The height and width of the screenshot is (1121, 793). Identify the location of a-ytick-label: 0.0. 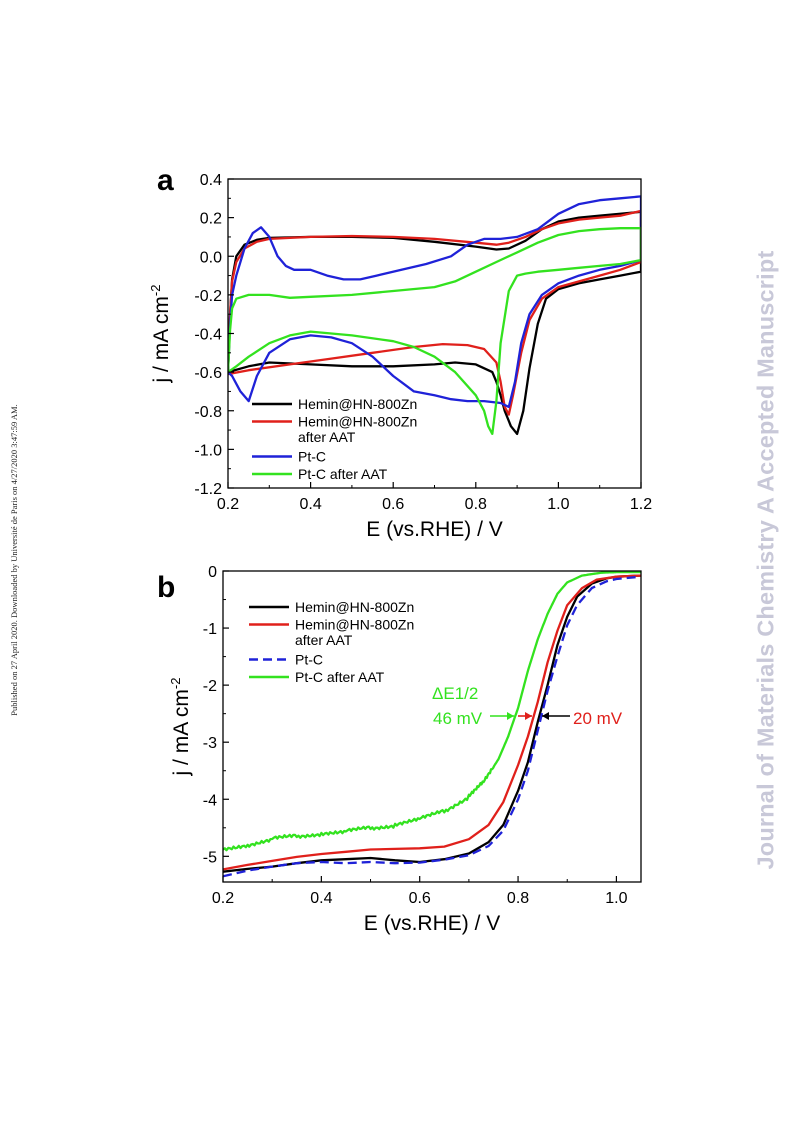
(211, 257).